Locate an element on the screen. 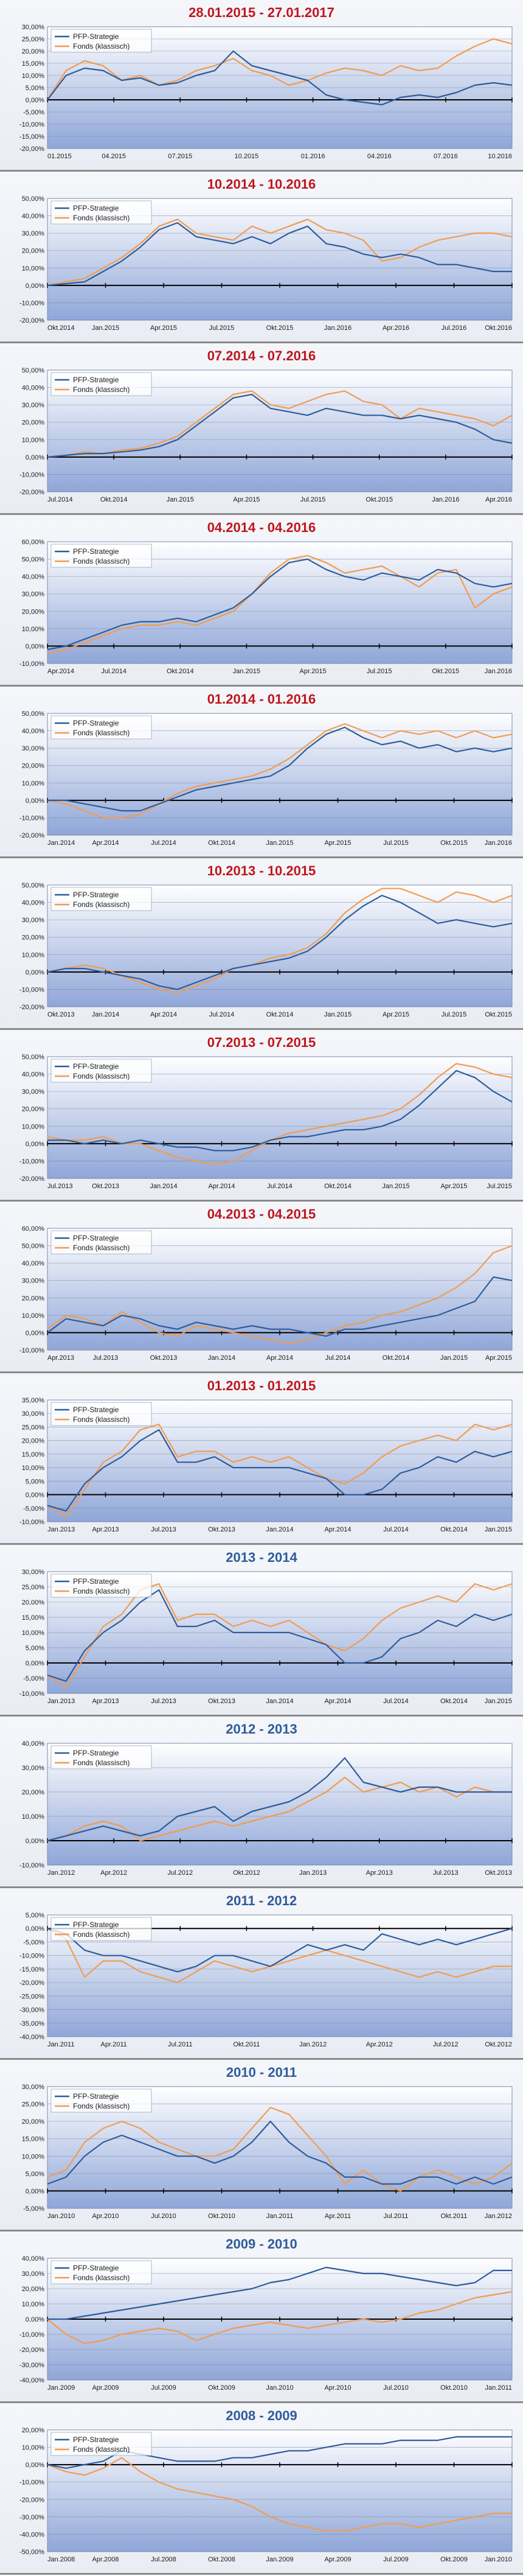 The height and width of the screenshot is (2576, 523). x-tick-label: 07.2016 is located at coordinates (446, 156).